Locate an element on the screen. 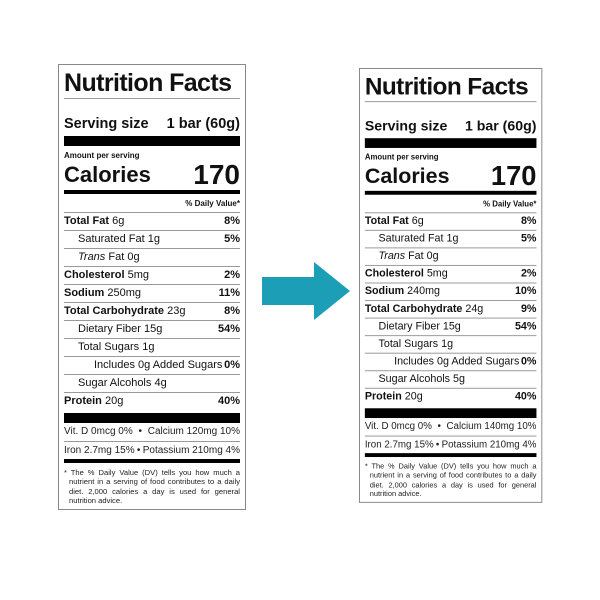 The image size is (600, 600). nutrient-row: Sodium 240mg 10% is located at coordinates (450, 291).